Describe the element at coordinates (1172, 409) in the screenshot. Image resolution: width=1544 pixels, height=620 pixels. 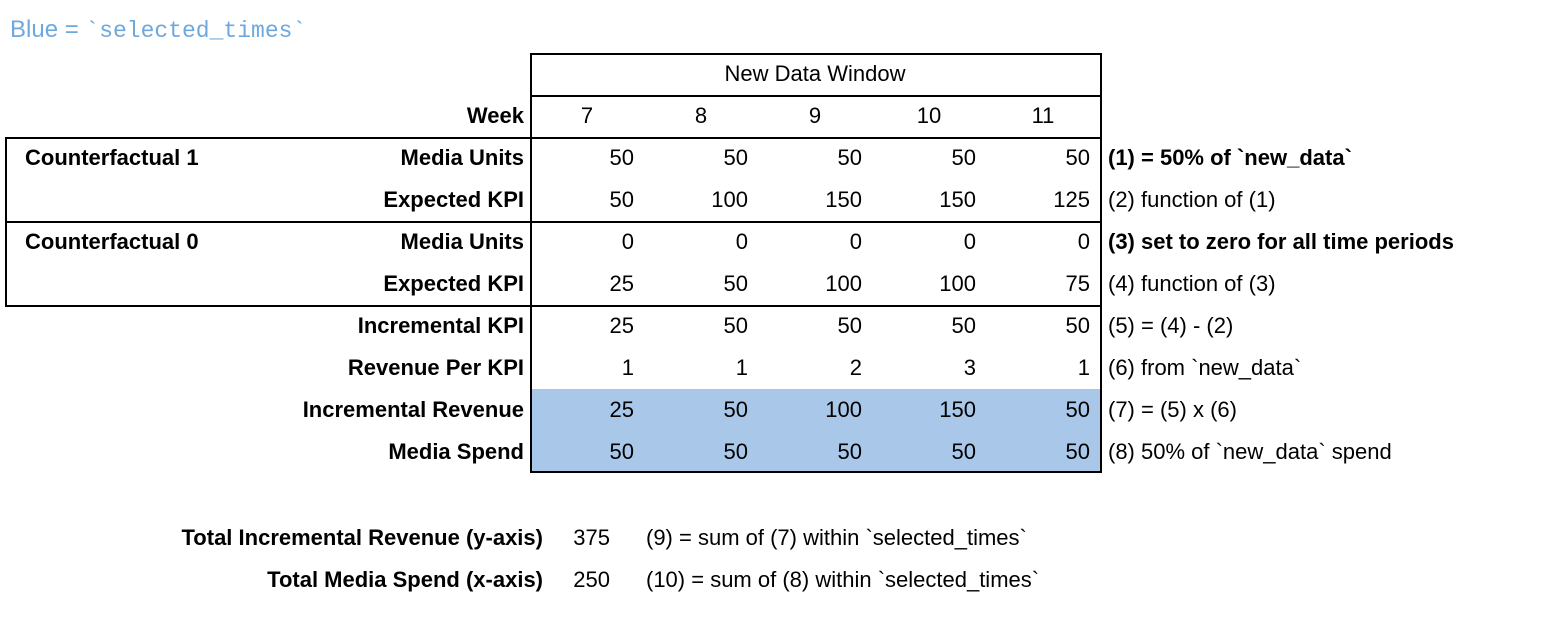
I see `row-note: (7) = (5) x (6)` at that location.